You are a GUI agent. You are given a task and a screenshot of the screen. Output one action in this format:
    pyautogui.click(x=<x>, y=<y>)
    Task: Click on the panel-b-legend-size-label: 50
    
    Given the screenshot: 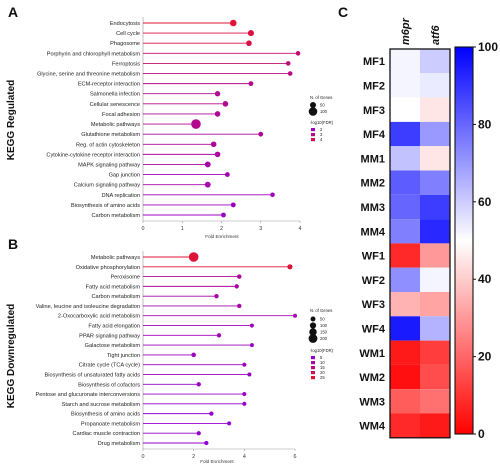 What is the action you would take?
    pyautogui.click(x=322, y=319)
    